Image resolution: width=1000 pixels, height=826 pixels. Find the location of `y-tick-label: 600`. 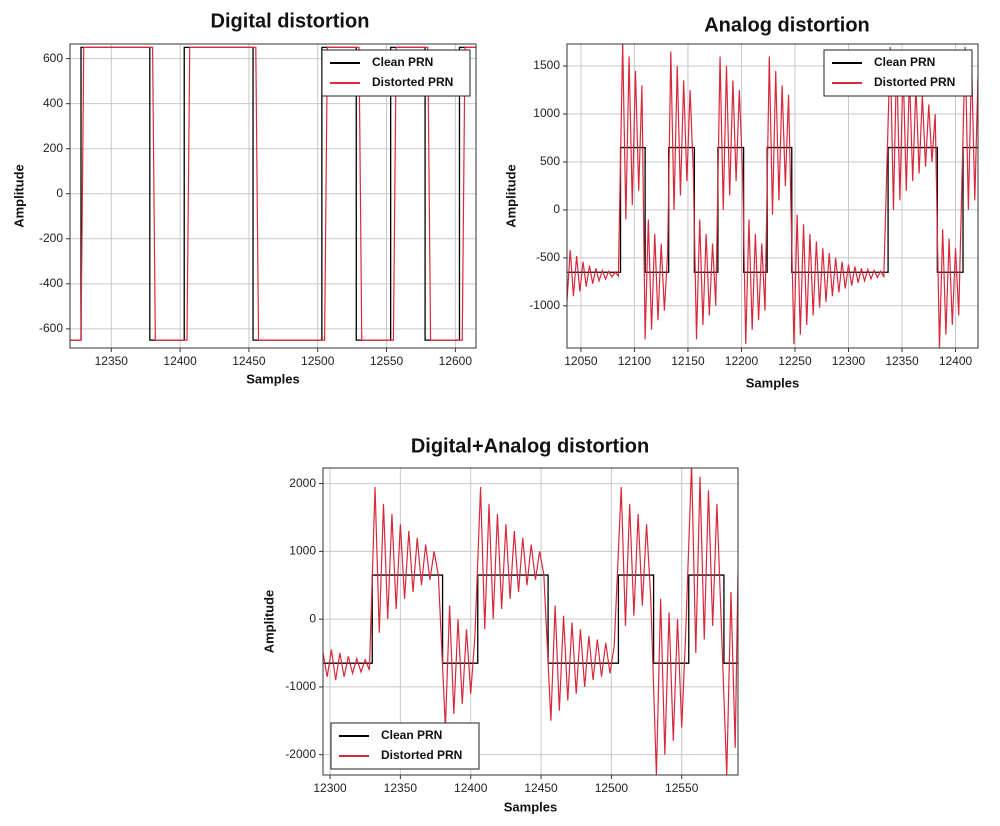

y-tick-label: 600 is located at coordinates (53, 58).